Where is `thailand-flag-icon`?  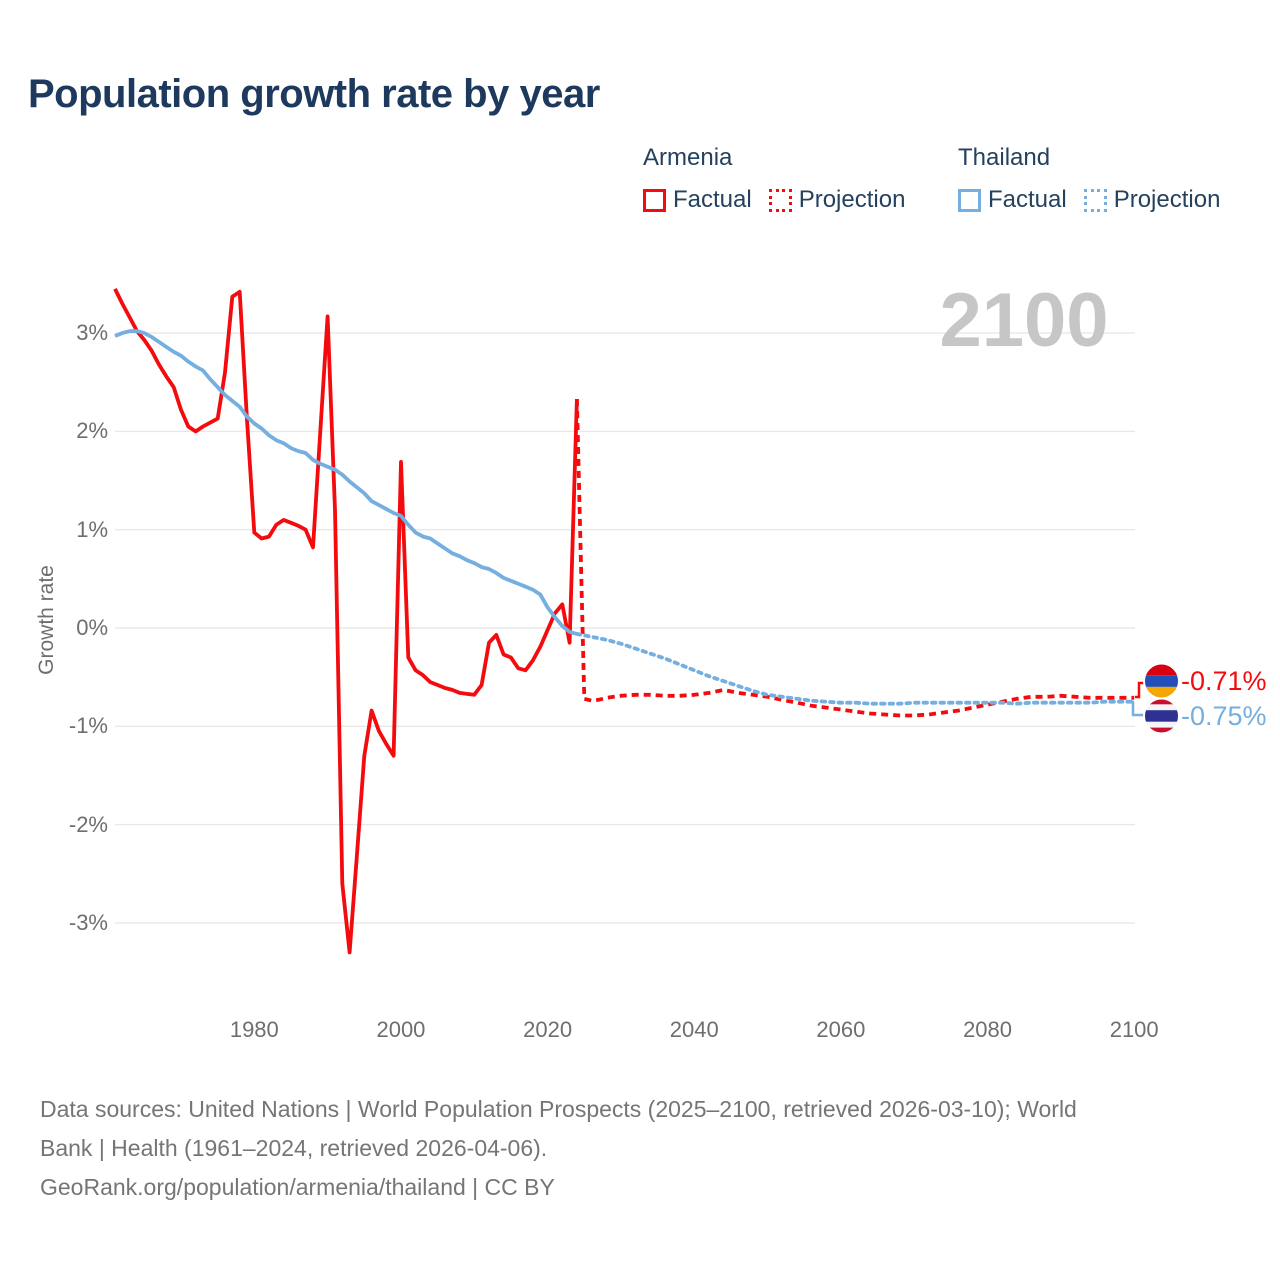 thailand-flag-icon is located at coordinates (1161, 716).